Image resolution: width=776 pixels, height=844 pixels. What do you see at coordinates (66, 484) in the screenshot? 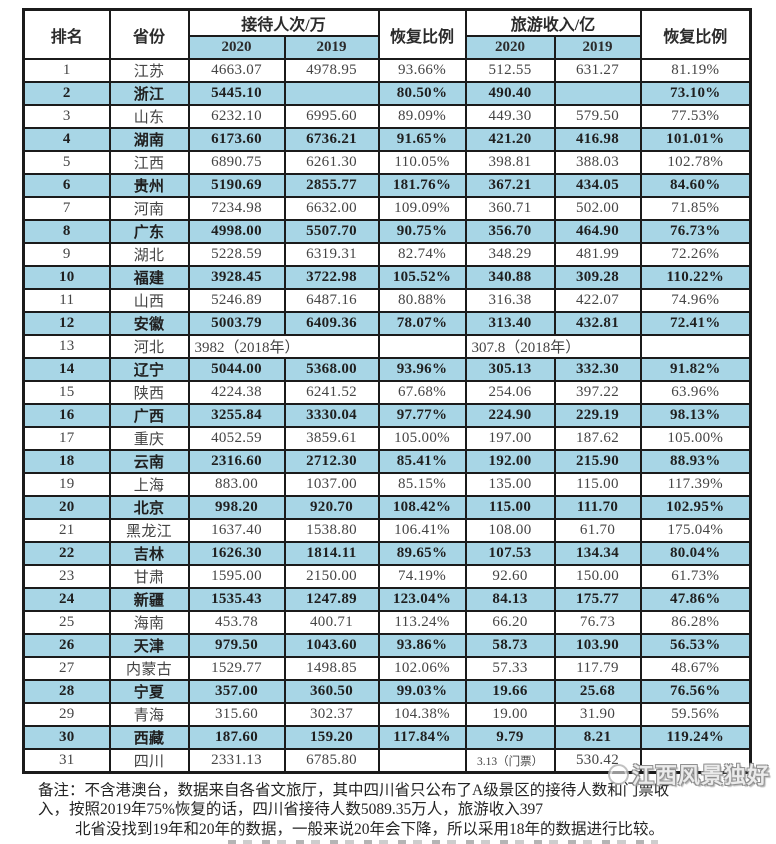
I see `cell-rank: 19` at bounding box center [66, 484].